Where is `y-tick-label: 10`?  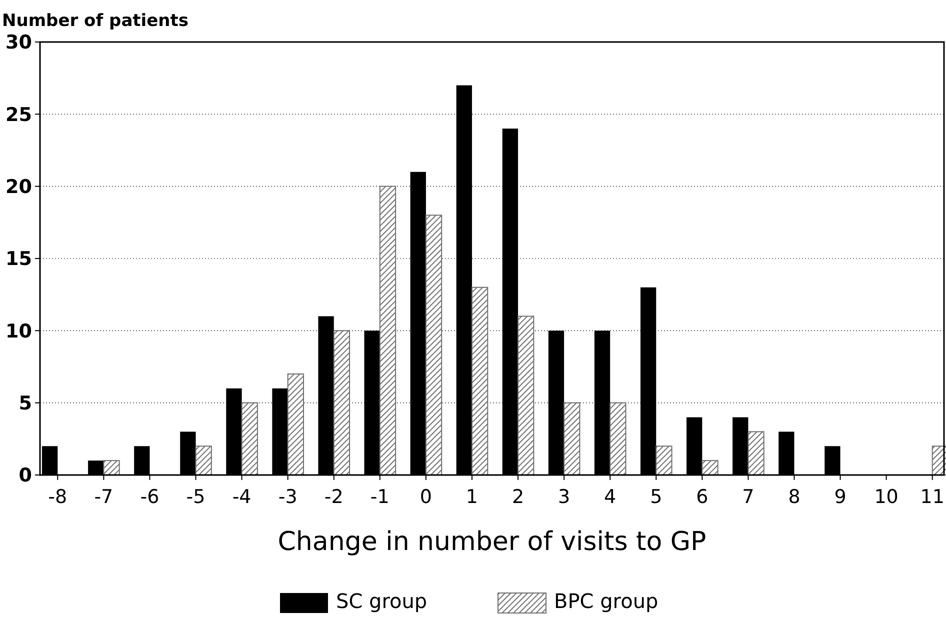 y-tick-label: 10 is located at coordinates (19, 331).